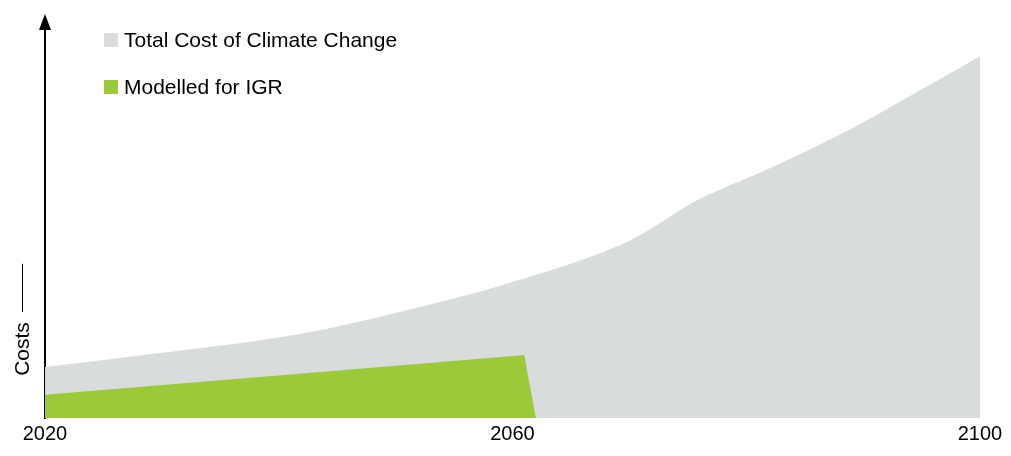 This screenshot has height=456, width=1011. I want to click on x-tick-label: 2060, so click(512, 432).